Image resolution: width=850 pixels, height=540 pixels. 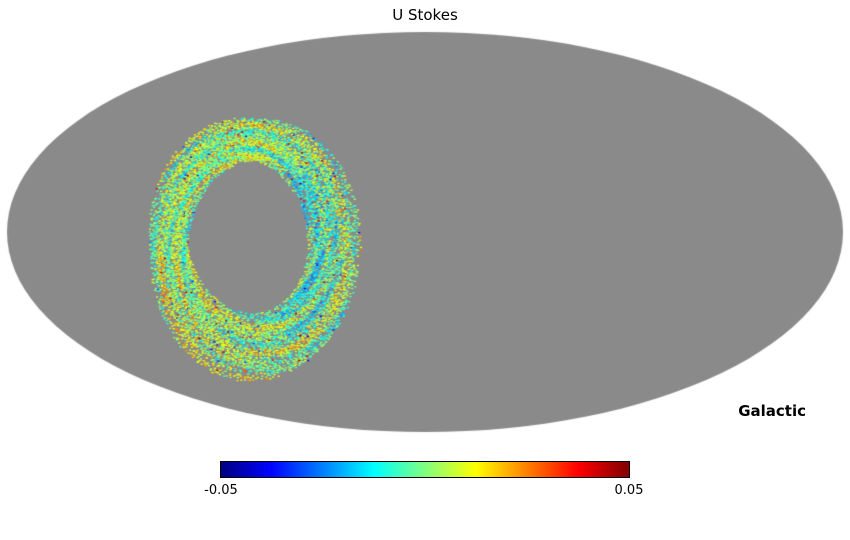 What do you see at coordinates (425, 15) in the screenshot?
I see `plot-title: U Stokes` at bounding box center [425, 15].